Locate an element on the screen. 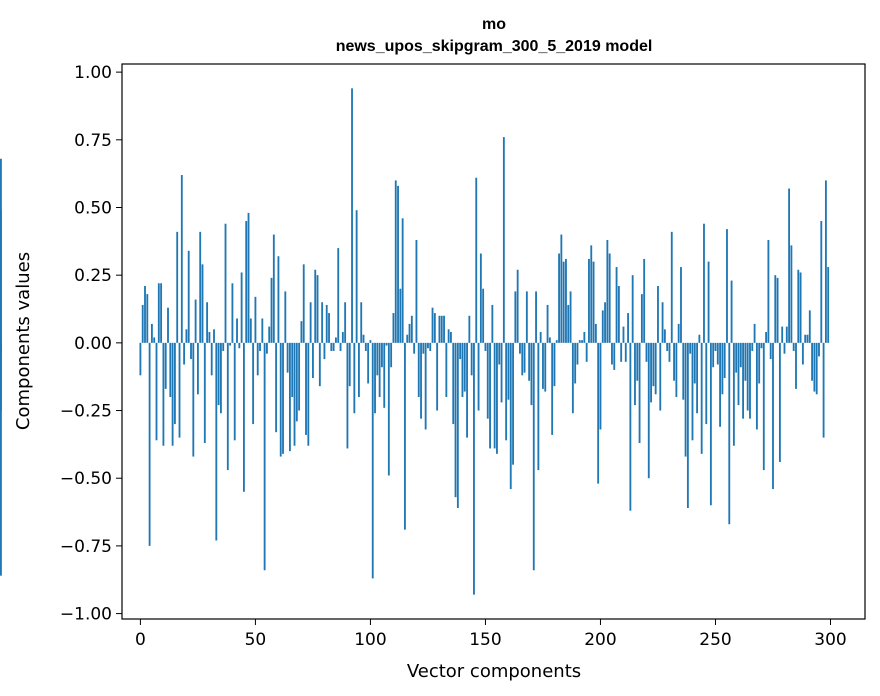 This screenshot has height=696, width=880. y-tick-label: −0.75 is located at coordinates (86, 547).